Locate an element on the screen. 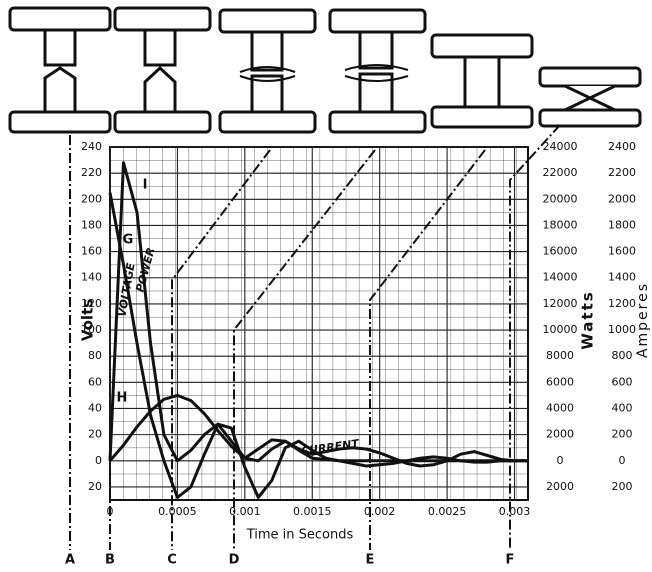 This screenshot has width=652, height=572. annotation: A is located at coordinates (70, 560).